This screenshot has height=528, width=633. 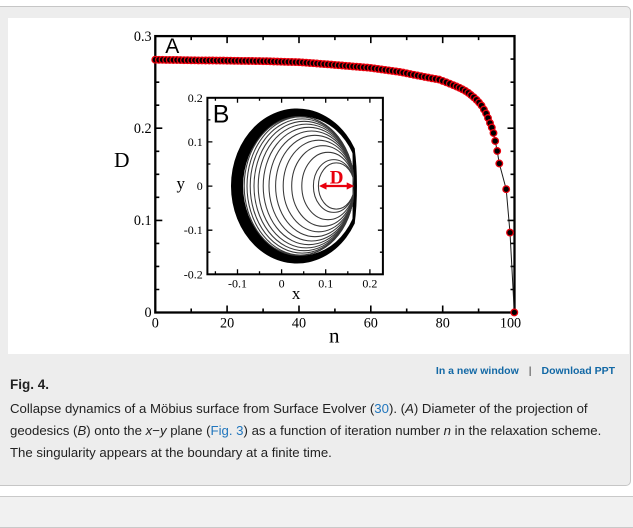 I want to click on svg-text: 100, so click(x=510, y=323).